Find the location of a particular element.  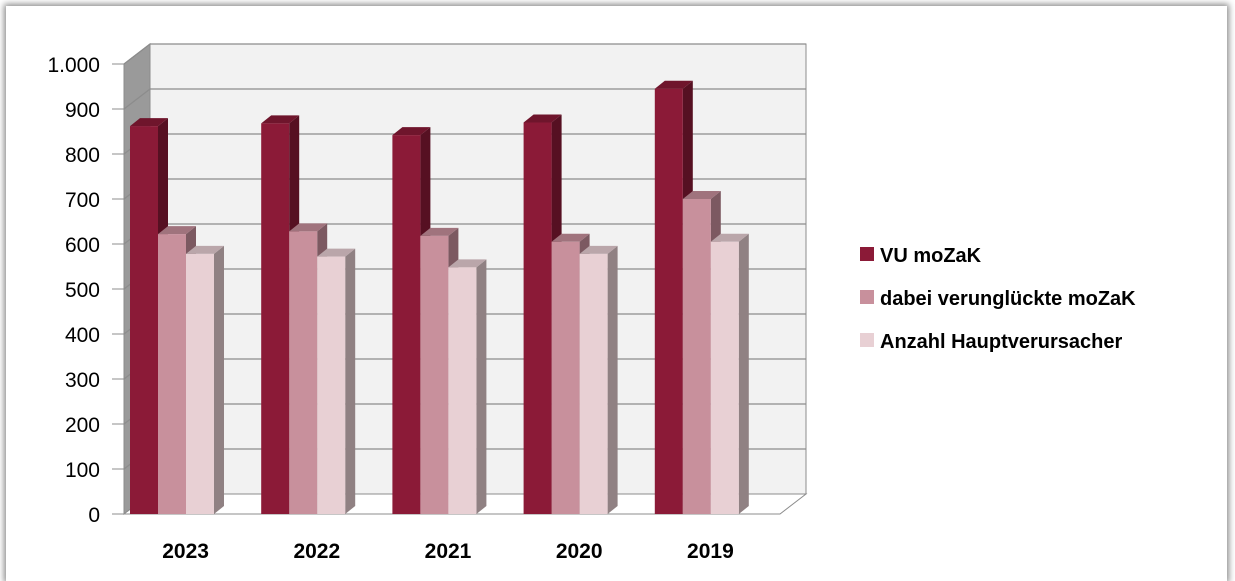

legend-label: Anzahl Hauptverursacher is located at coordinates (1001, 342).